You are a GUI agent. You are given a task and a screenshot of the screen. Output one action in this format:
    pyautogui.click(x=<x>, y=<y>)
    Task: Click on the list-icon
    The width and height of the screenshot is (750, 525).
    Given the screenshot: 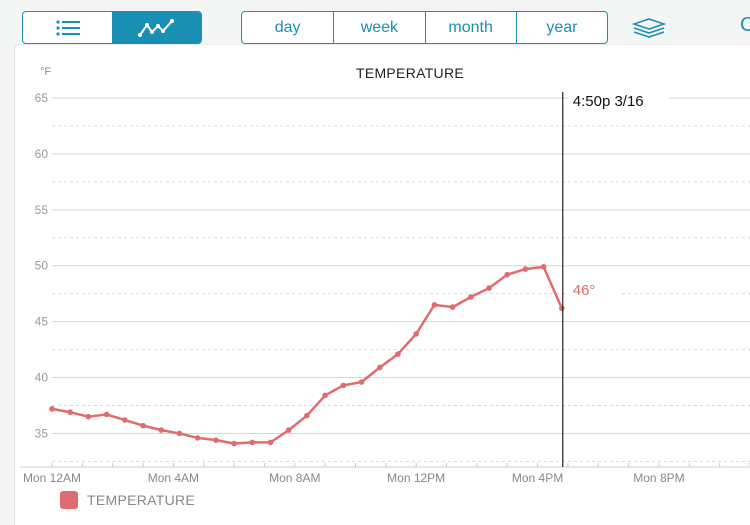 What is the action you would take?
    pyautogui.click(x=67, y=27)
    